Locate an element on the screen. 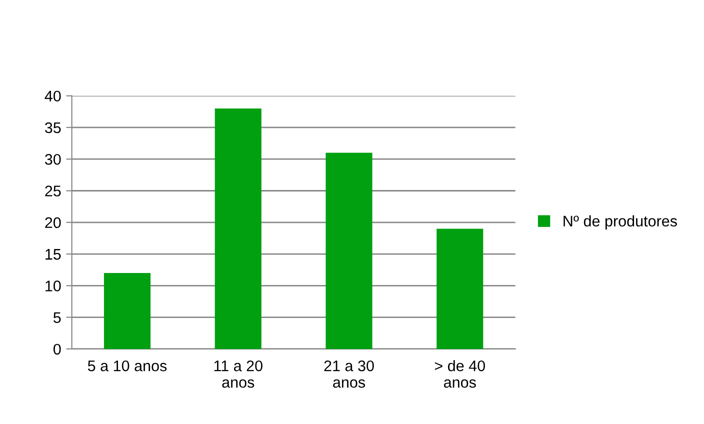 This screenshot has width=704, height=424. x-tick-label: > de 40 anos is located at coordinates (459, 374).